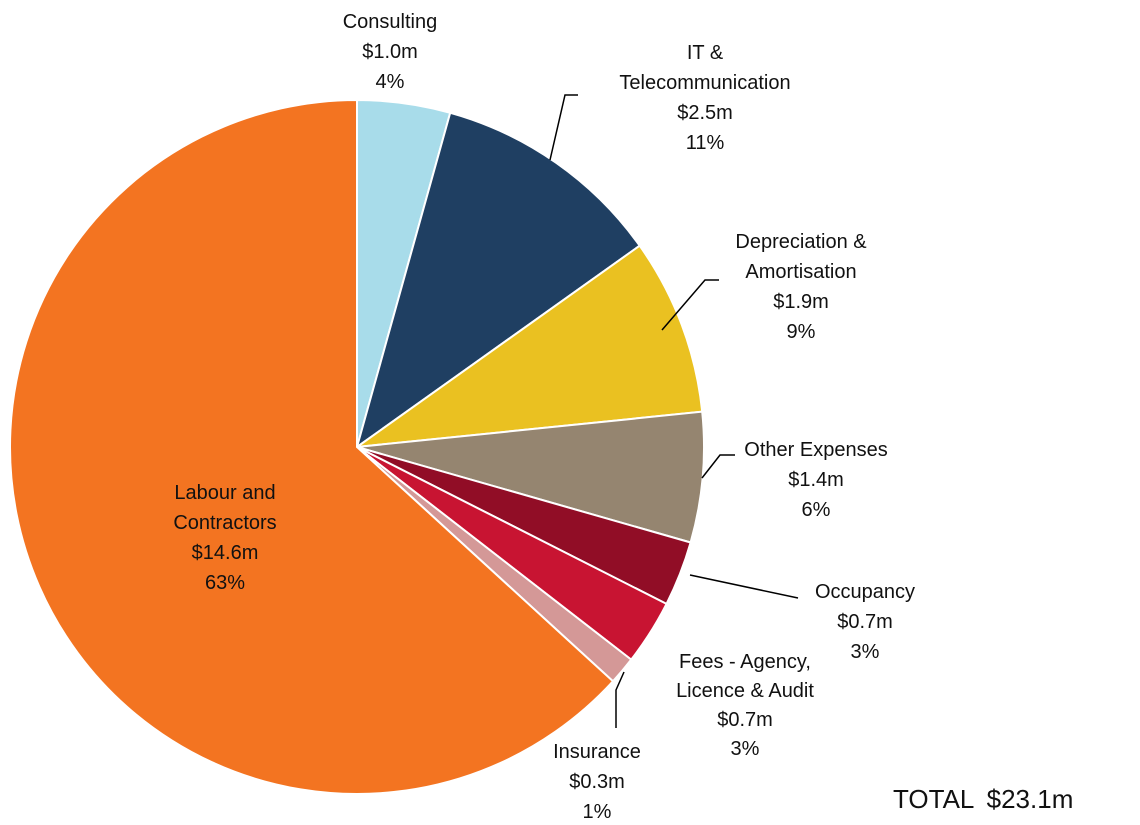 The image size is (1140, 825). Describe the element at coordinates (225, 583) in the screenshot. I see `slice-percent-label: 63%` at that location.